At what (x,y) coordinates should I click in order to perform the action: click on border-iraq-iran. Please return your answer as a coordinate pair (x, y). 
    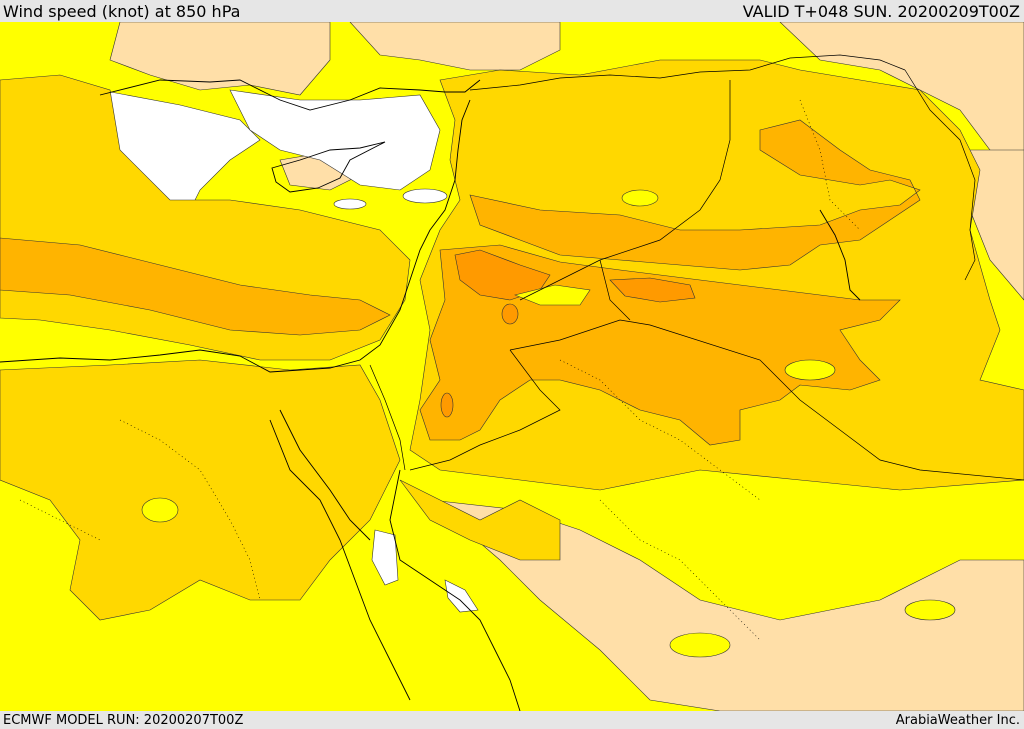
    Looking at the image, I should click on (940, 175).